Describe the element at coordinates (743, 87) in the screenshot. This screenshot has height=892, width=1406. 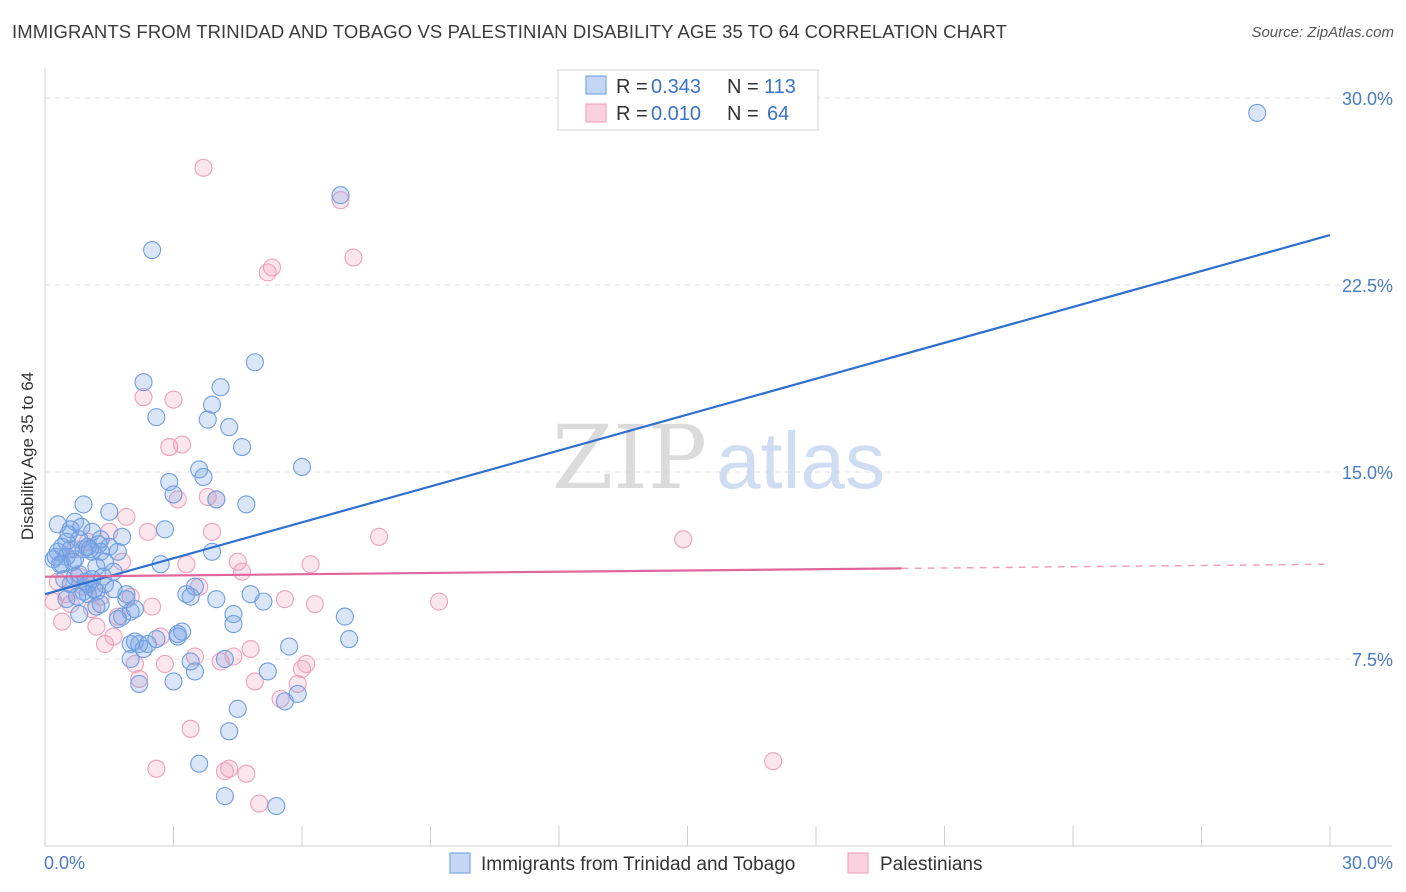
I see `stats-n-label-blue: N =` at that location.